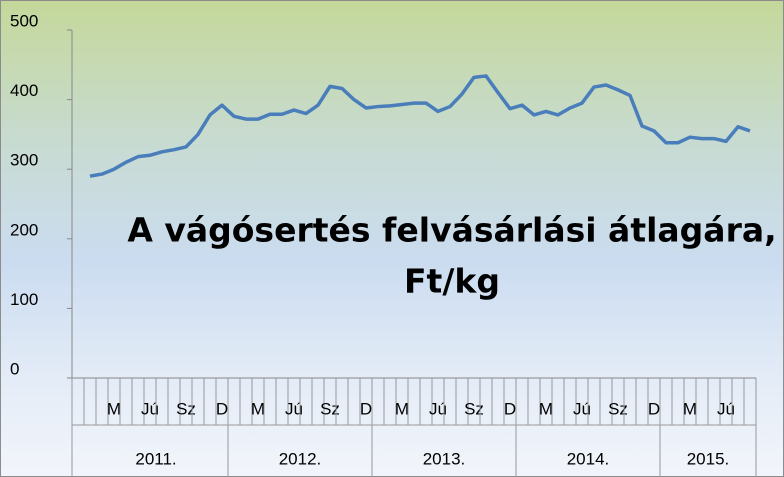 Image resolution: width=784 pixels, height=477 pixels. What do you see at coordinates (452, 281) in the screenshot?
I see `chart-title: Ft/kg` at bounding box center [452, 281].